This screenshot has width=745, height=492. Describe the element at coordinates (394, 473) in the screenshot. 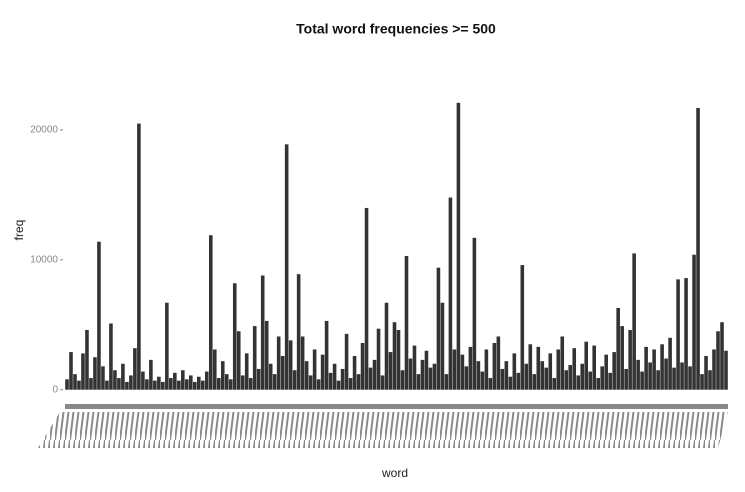

I see `x-axis-label: word` at that location.